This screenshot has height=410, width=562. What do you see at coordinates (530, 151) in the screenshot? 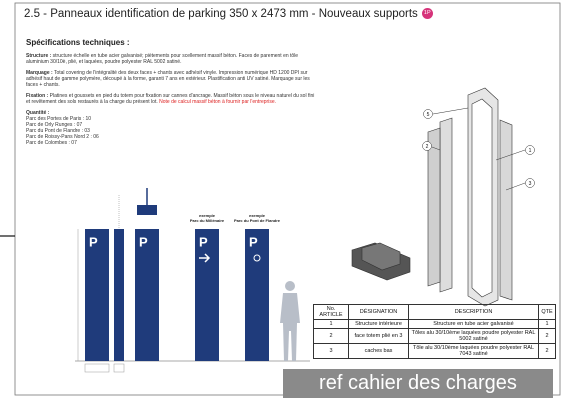
I see `callout: 1` at bounding box center [530, 151].